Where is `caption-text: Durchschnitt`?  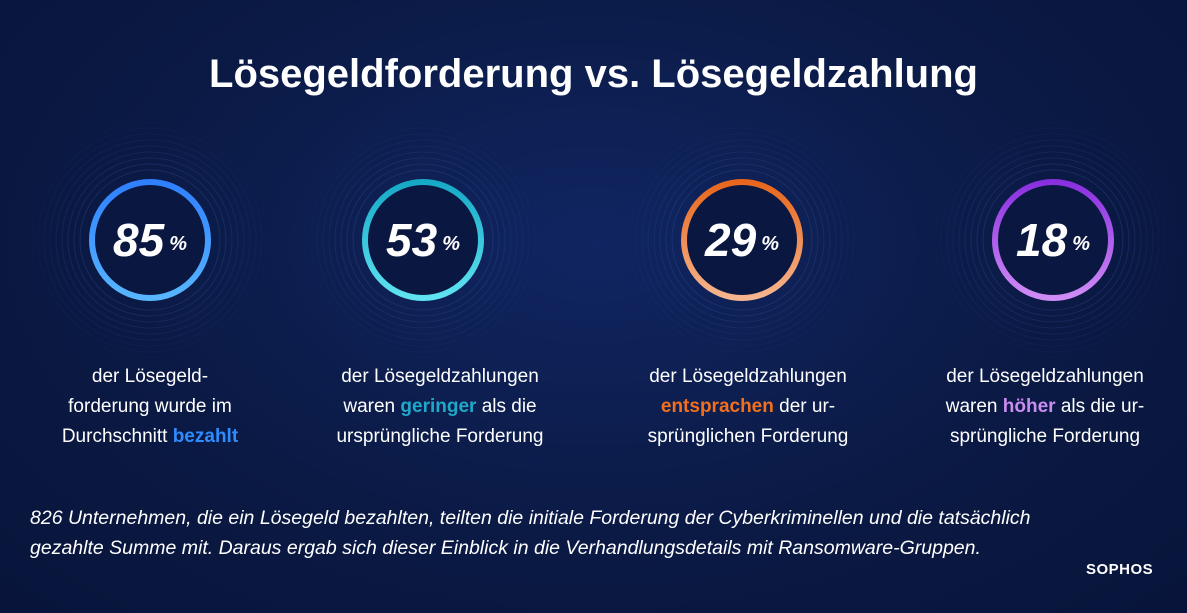
caption-text: Durchschnitt is located at coordinates (117, 436).